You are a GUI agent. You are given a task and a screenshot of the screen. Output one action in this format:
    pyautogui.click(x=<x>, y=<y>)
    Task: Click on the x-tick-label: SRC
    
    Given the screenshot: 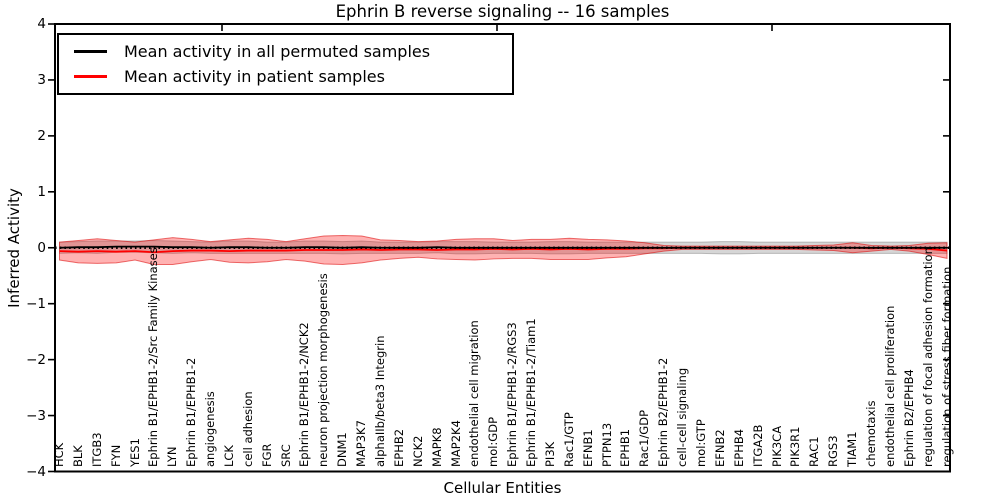 What is the action you would take?
    pyautogui.click(x=285, y=455)
    